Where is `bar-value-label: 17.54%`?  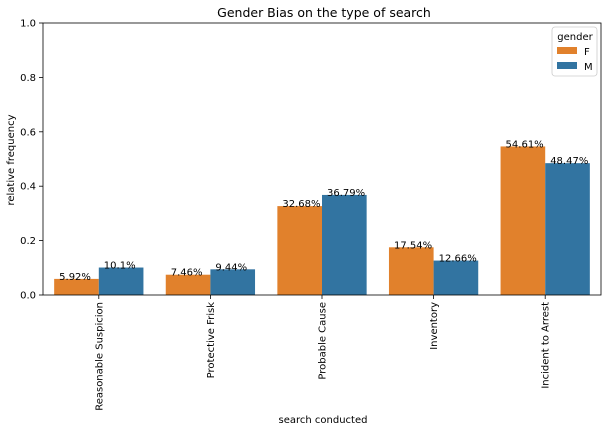 bar-value-label: 17.54% is located at coordinates (413, 245).